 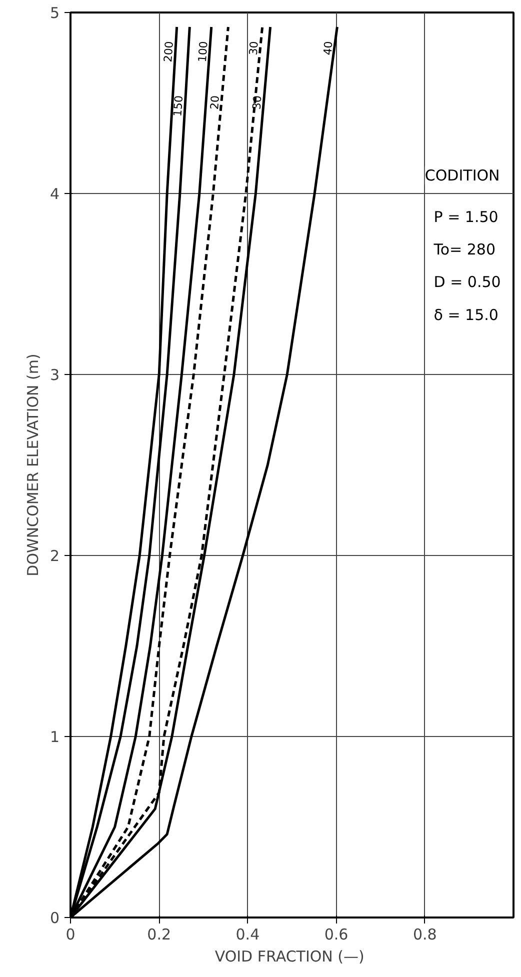 What do you see at coordinates (248, 935) in the screenshot?
I see `x-tick-label: 0.4` at bounding box center [248, 935].